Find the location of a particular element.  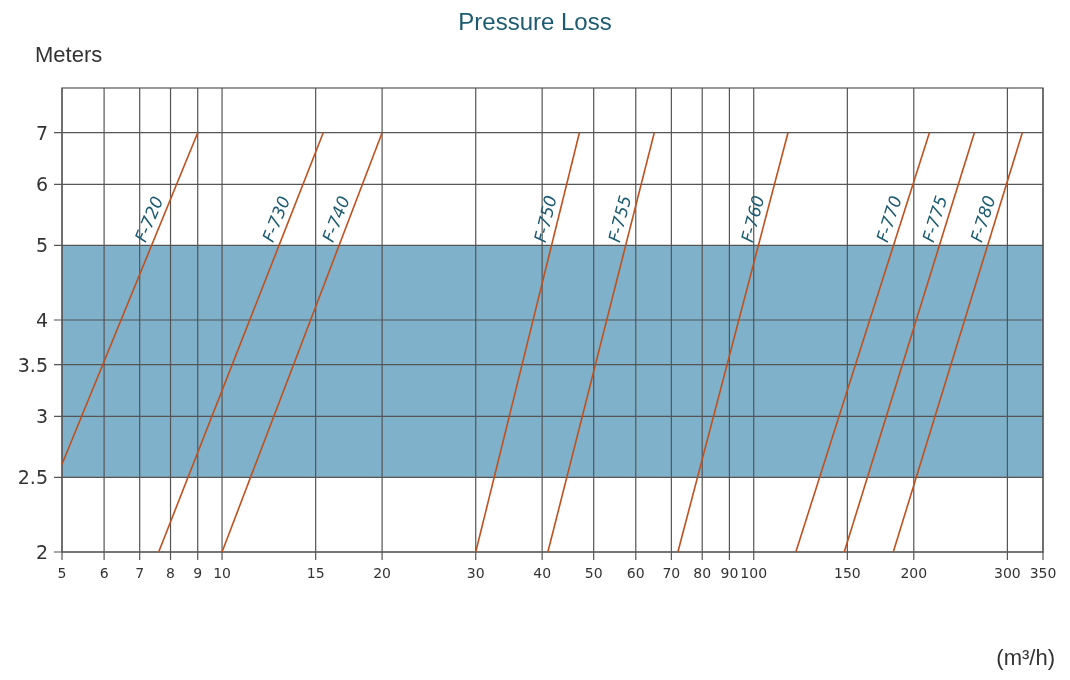

text: F-760 is located at coordinates (752, 219).